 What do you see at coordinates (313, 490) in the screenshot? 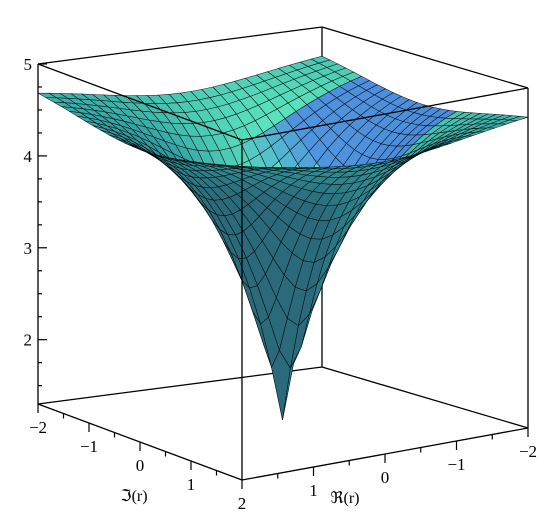
I see `x-tick-label: 1` at bounding box center [313, 490].